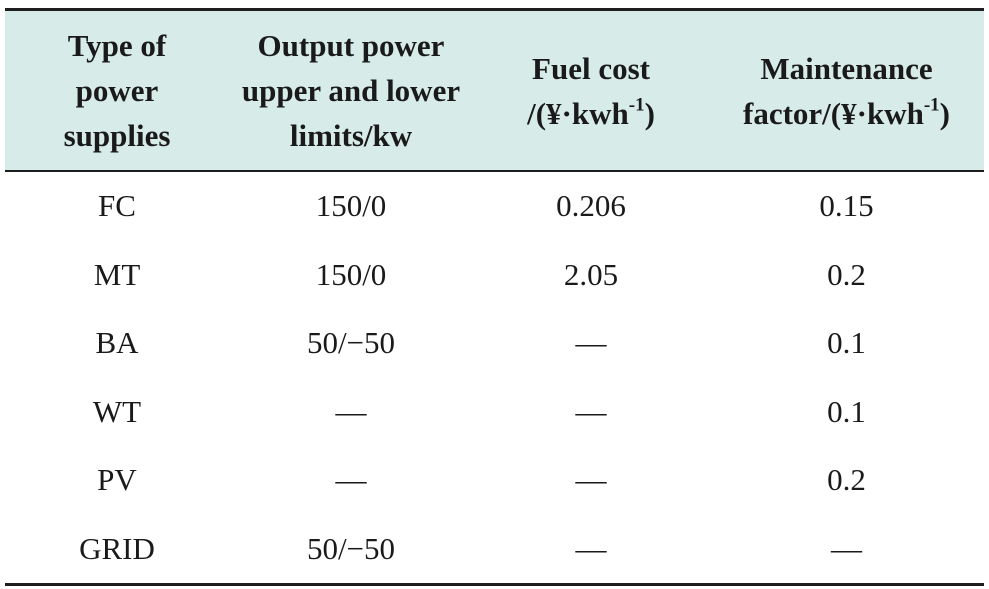 This screenshot has width=989, height=589. What do you see at coordinates (636, 105) in the screenshot?
I see `header-fuel-exponent: -1` at bounding box center [636, 105].